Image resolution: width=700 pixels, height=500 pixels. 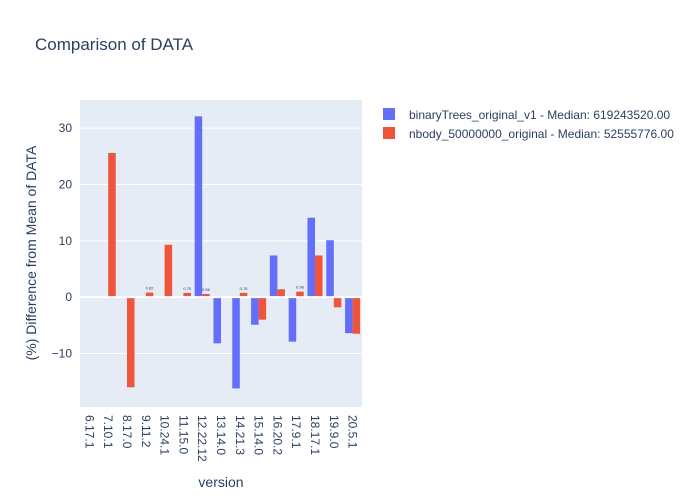 What do you see at coordinates (31, 252) in the screenshot?
I see `y-axis-title: (%) Difference from Mean of DATA` at bounding box center [31, 252].